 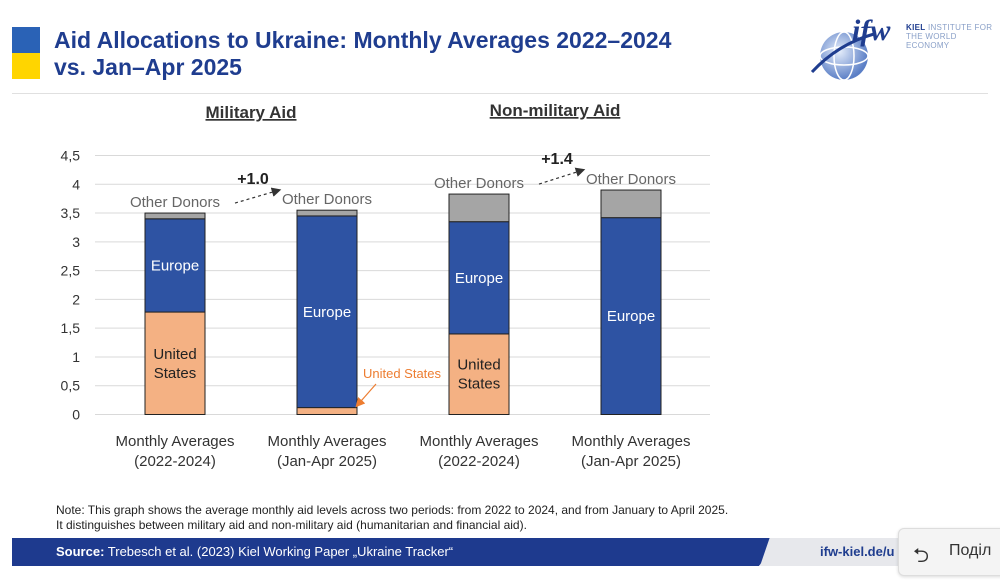 I want to click on ukraine-flag-yellow, so click(x=26, y=66).